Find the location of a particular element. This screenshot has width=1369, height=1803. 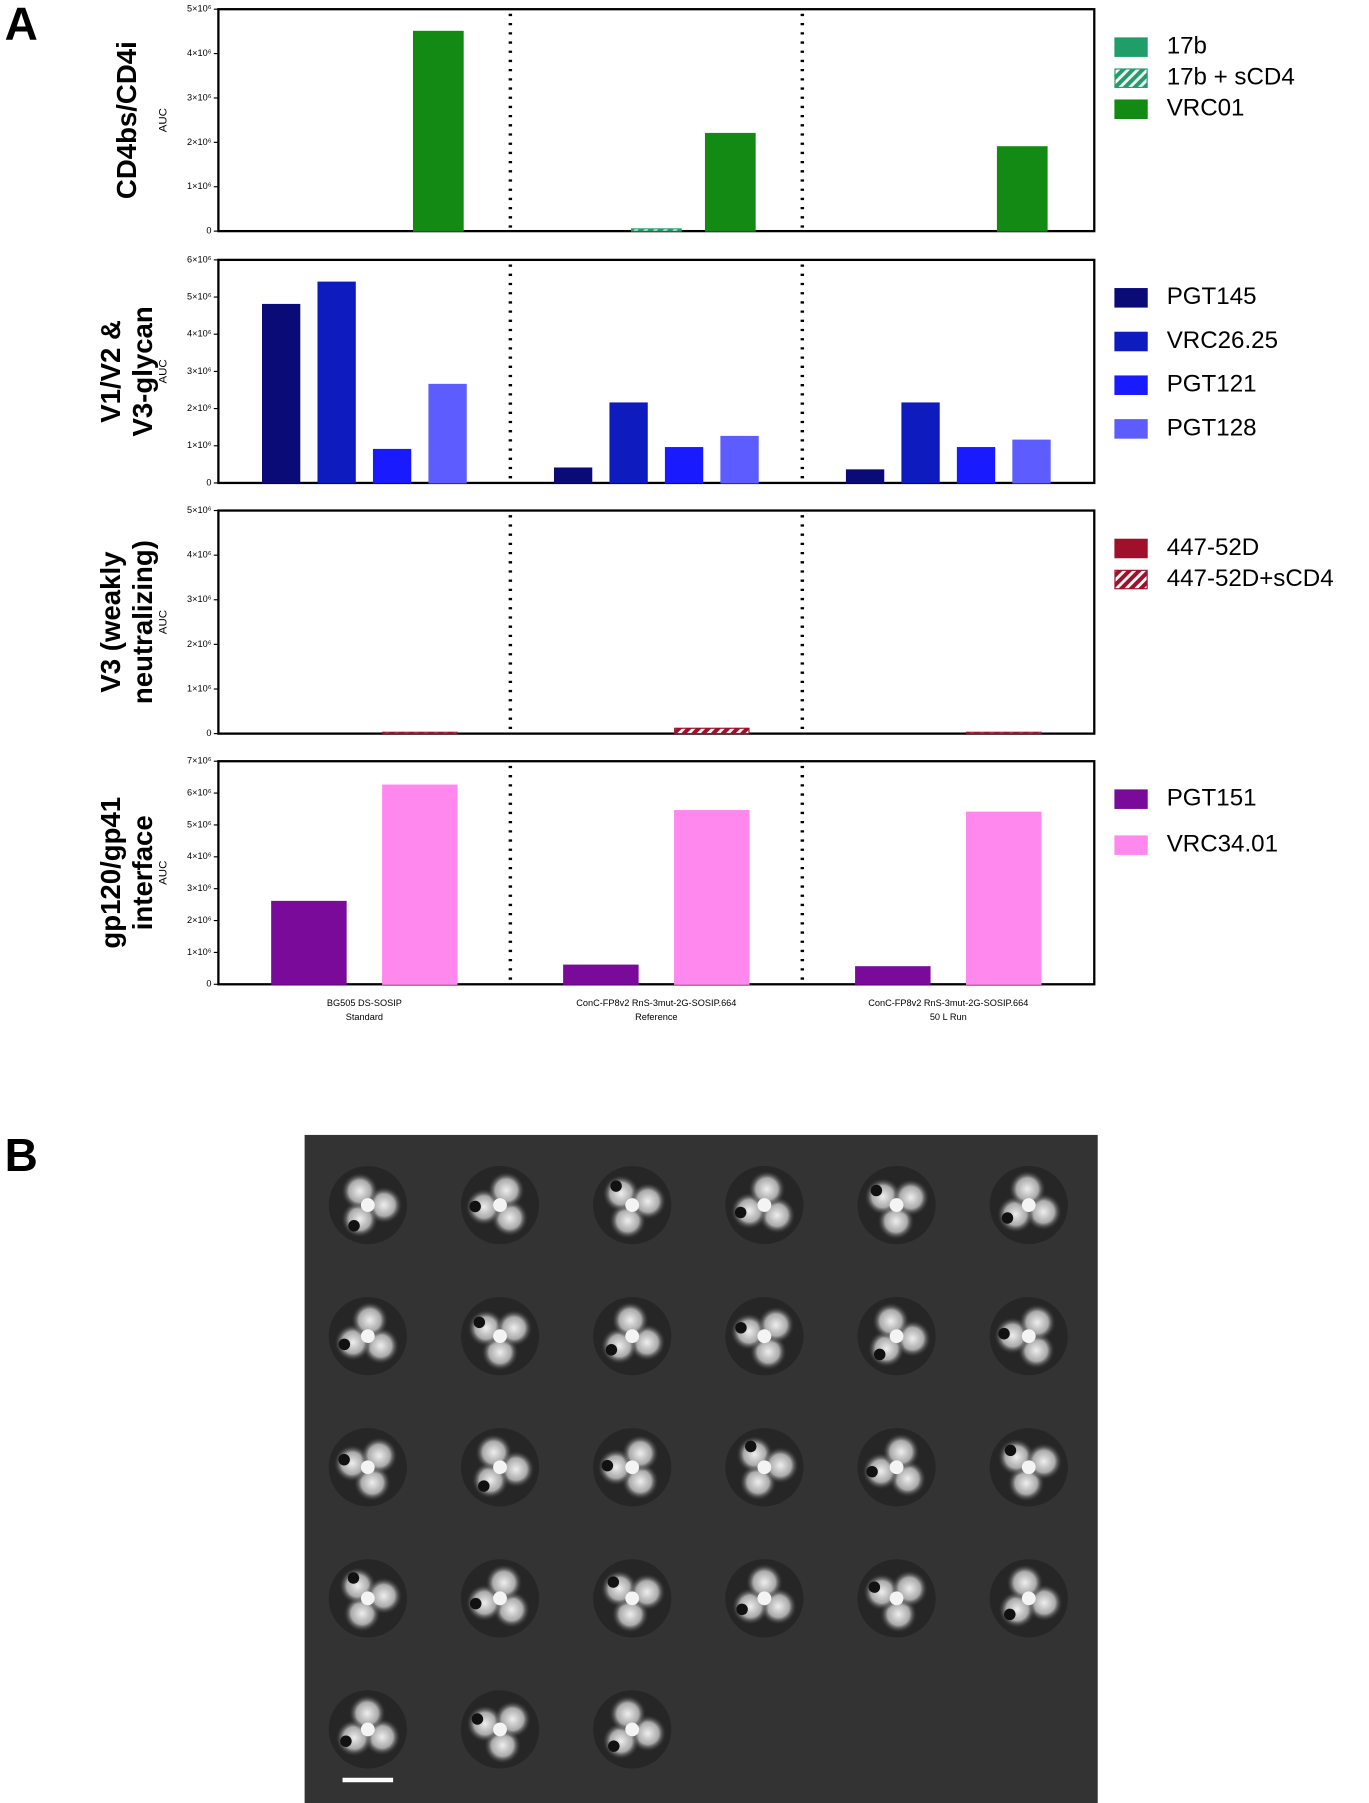

group-title: V3 (weakly is located at coordinates (110, 622).